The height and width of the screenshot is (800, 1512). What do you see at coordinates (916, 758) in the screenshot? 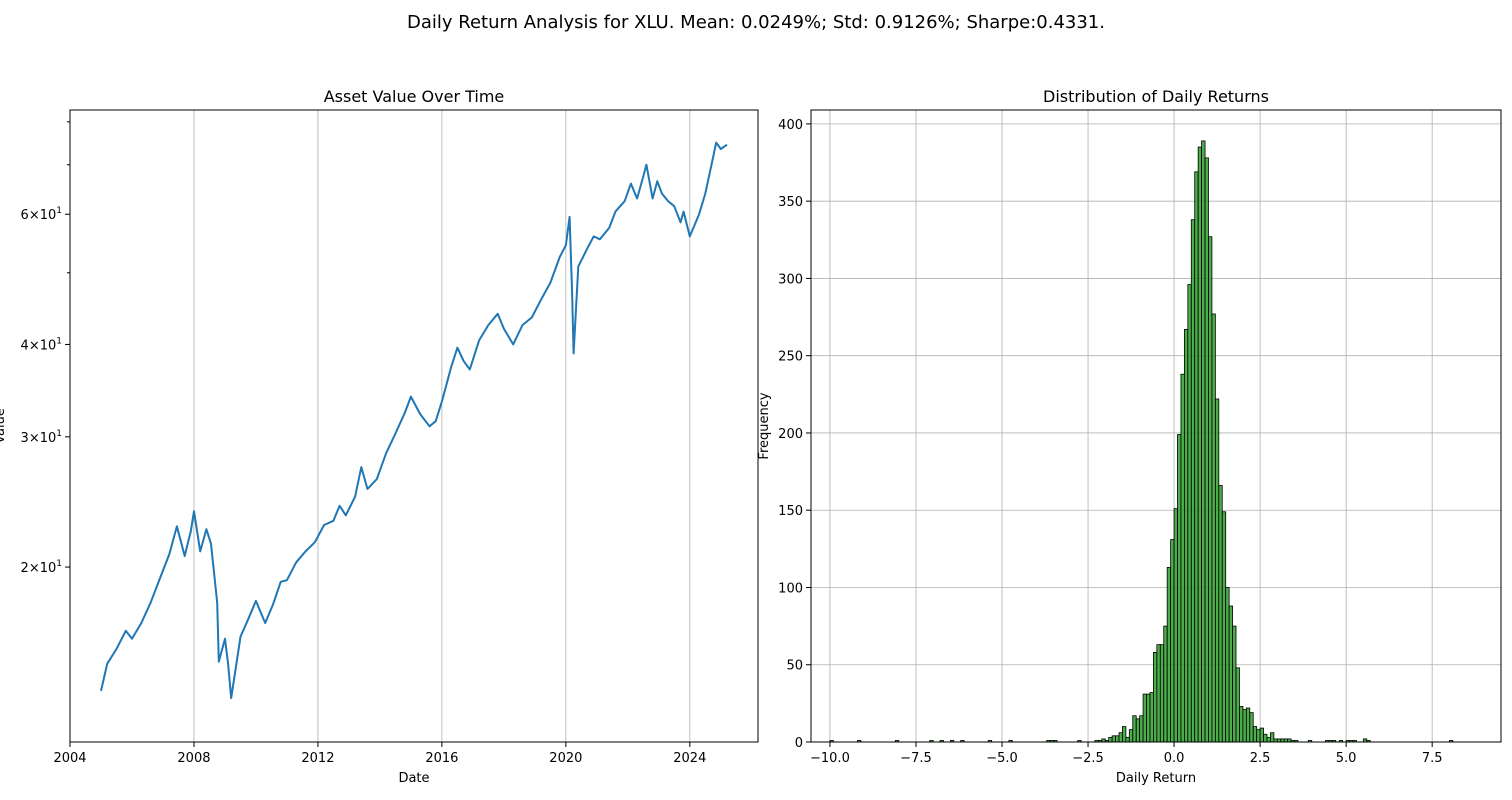
I see `x-tick-label: −7.5` at bounding box center [916, 758].